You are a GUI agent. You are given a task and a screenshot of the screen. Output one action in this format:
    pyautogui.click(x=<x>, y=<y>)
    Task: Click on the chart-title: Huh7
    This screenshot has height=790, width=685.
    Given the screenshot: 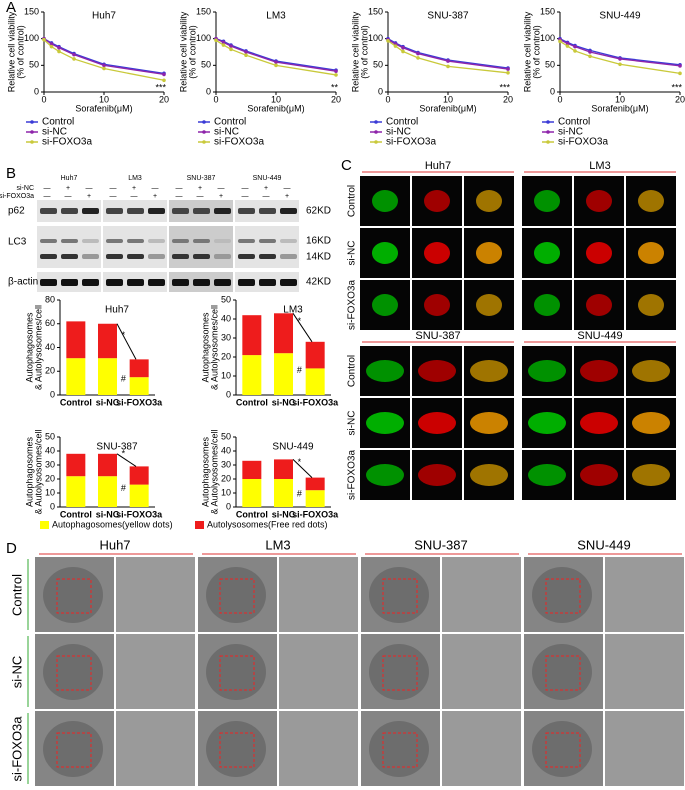 What is the action you would take?
    pyautogui.click(x=117, y=310)
    